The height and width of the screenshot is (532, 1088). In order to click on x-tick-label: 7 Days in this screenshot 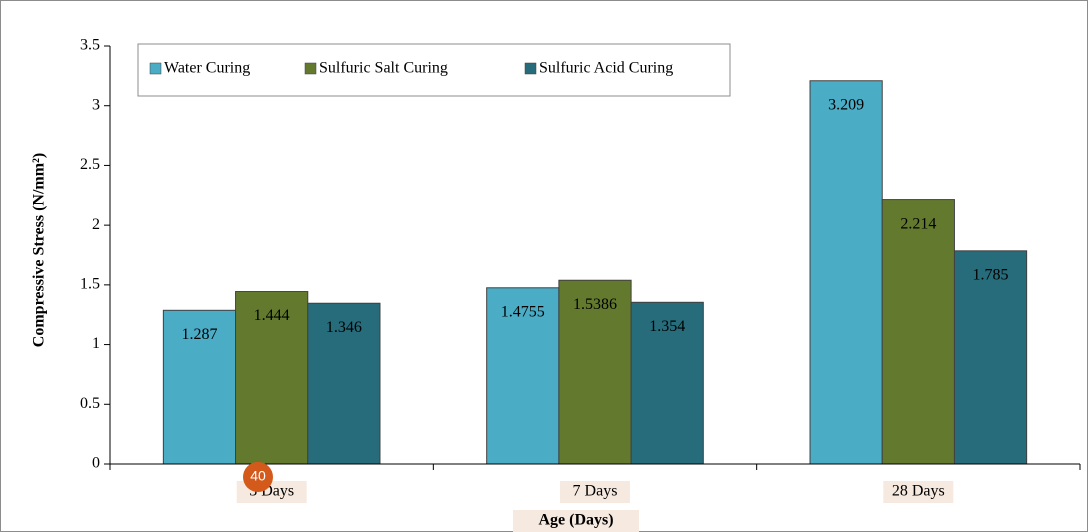, I will do `click(595, 491)`.